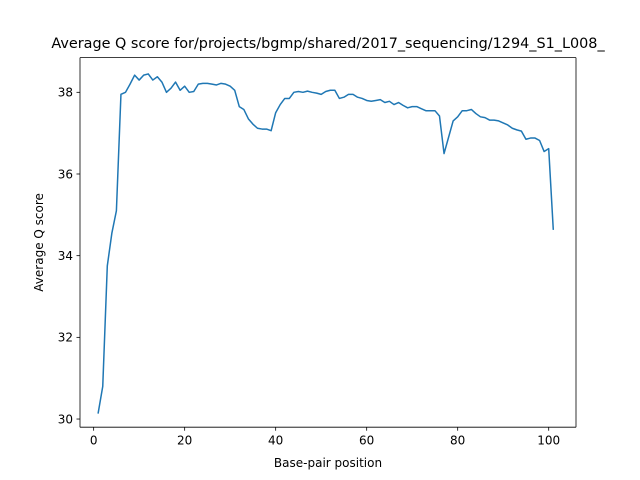 This screenshot has height=480, width=640. Describe the element at coordinates (65, 338) in the screenshot. I see `y-tick-label: 32` at that location.